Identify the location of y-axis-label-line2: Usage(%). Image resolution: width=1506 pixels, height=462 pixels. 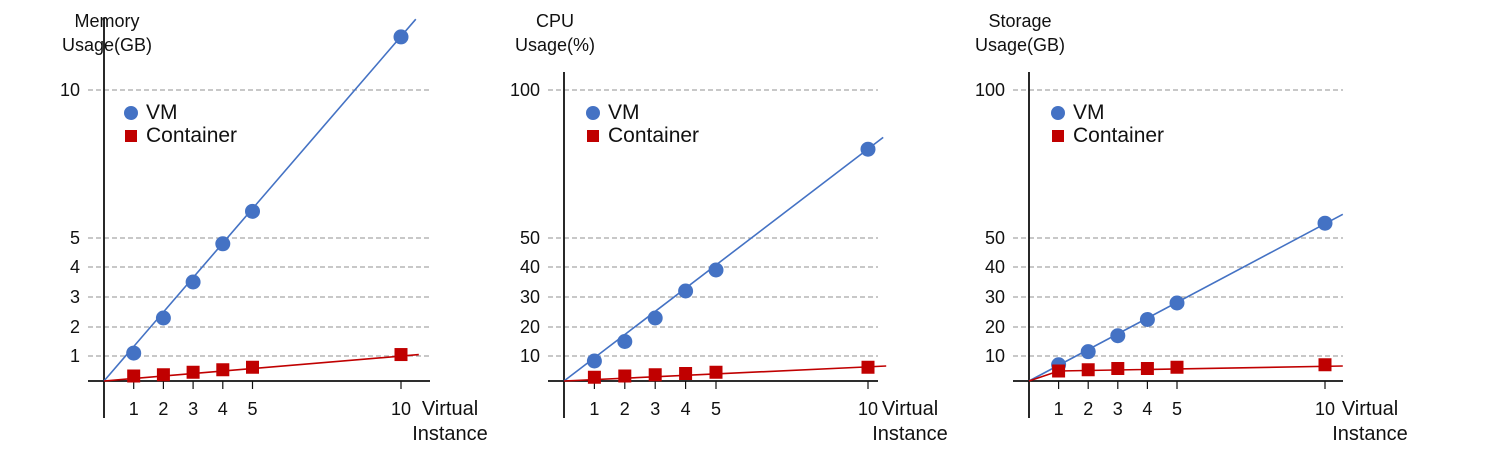
(555, 45).